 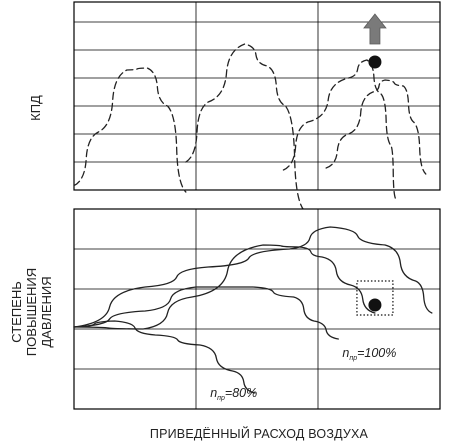 I want to click on speed-label-2: nпр=80%, so click(x=233, y=394).